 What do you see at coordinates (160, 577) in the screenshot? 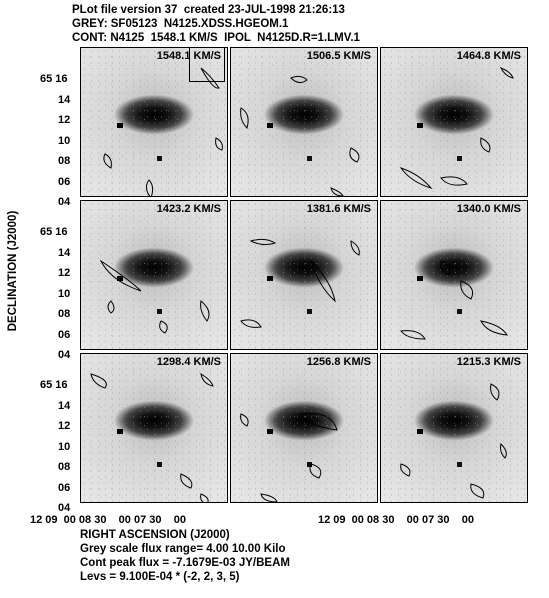
I see `footer-levels: Levs = 9.100E-04 * (-2, 2, 3, 5)` at bounding box center [160, 577].